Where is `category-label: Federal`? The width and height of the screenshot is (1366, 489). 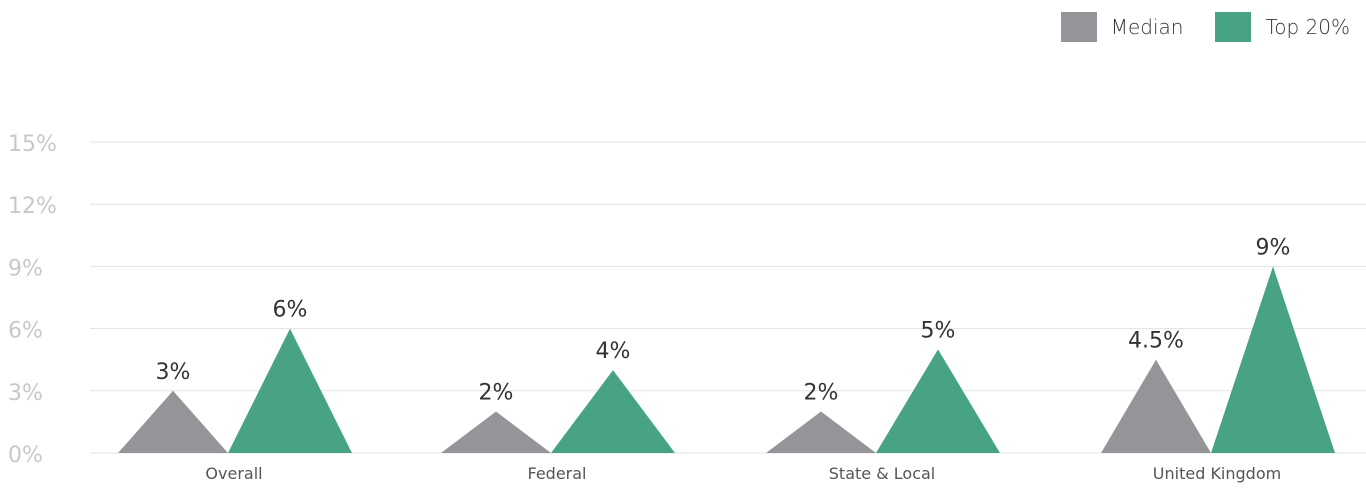 category-label: Federal is located at coordinates (557, 473).